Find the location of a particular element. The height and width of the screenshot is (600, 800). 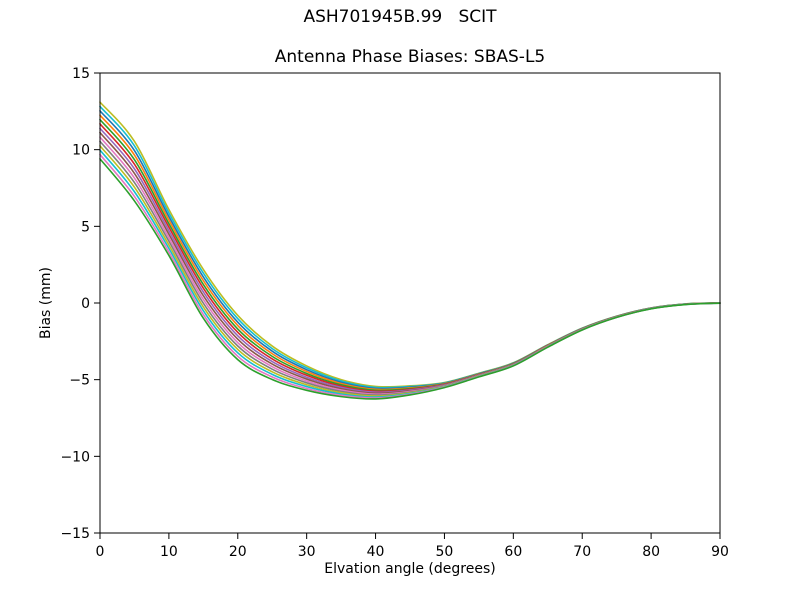

y-tick-label-0: 15 is located at coordinates (81, 74).